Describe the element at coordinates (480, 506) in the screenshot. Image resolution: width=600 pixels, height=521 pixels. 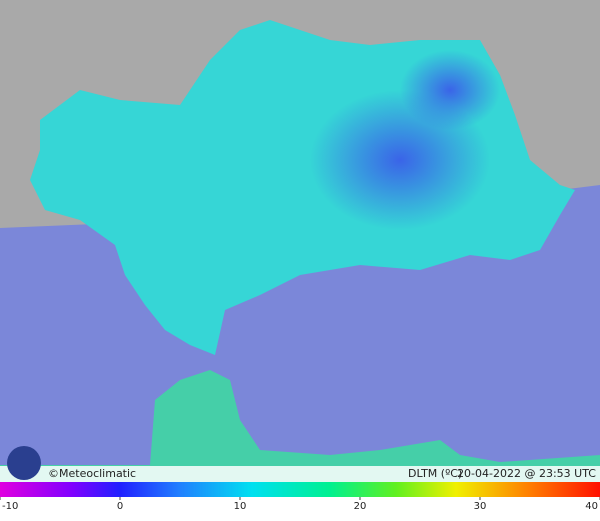
I see `colorbar-tick-label: 30` at that location.